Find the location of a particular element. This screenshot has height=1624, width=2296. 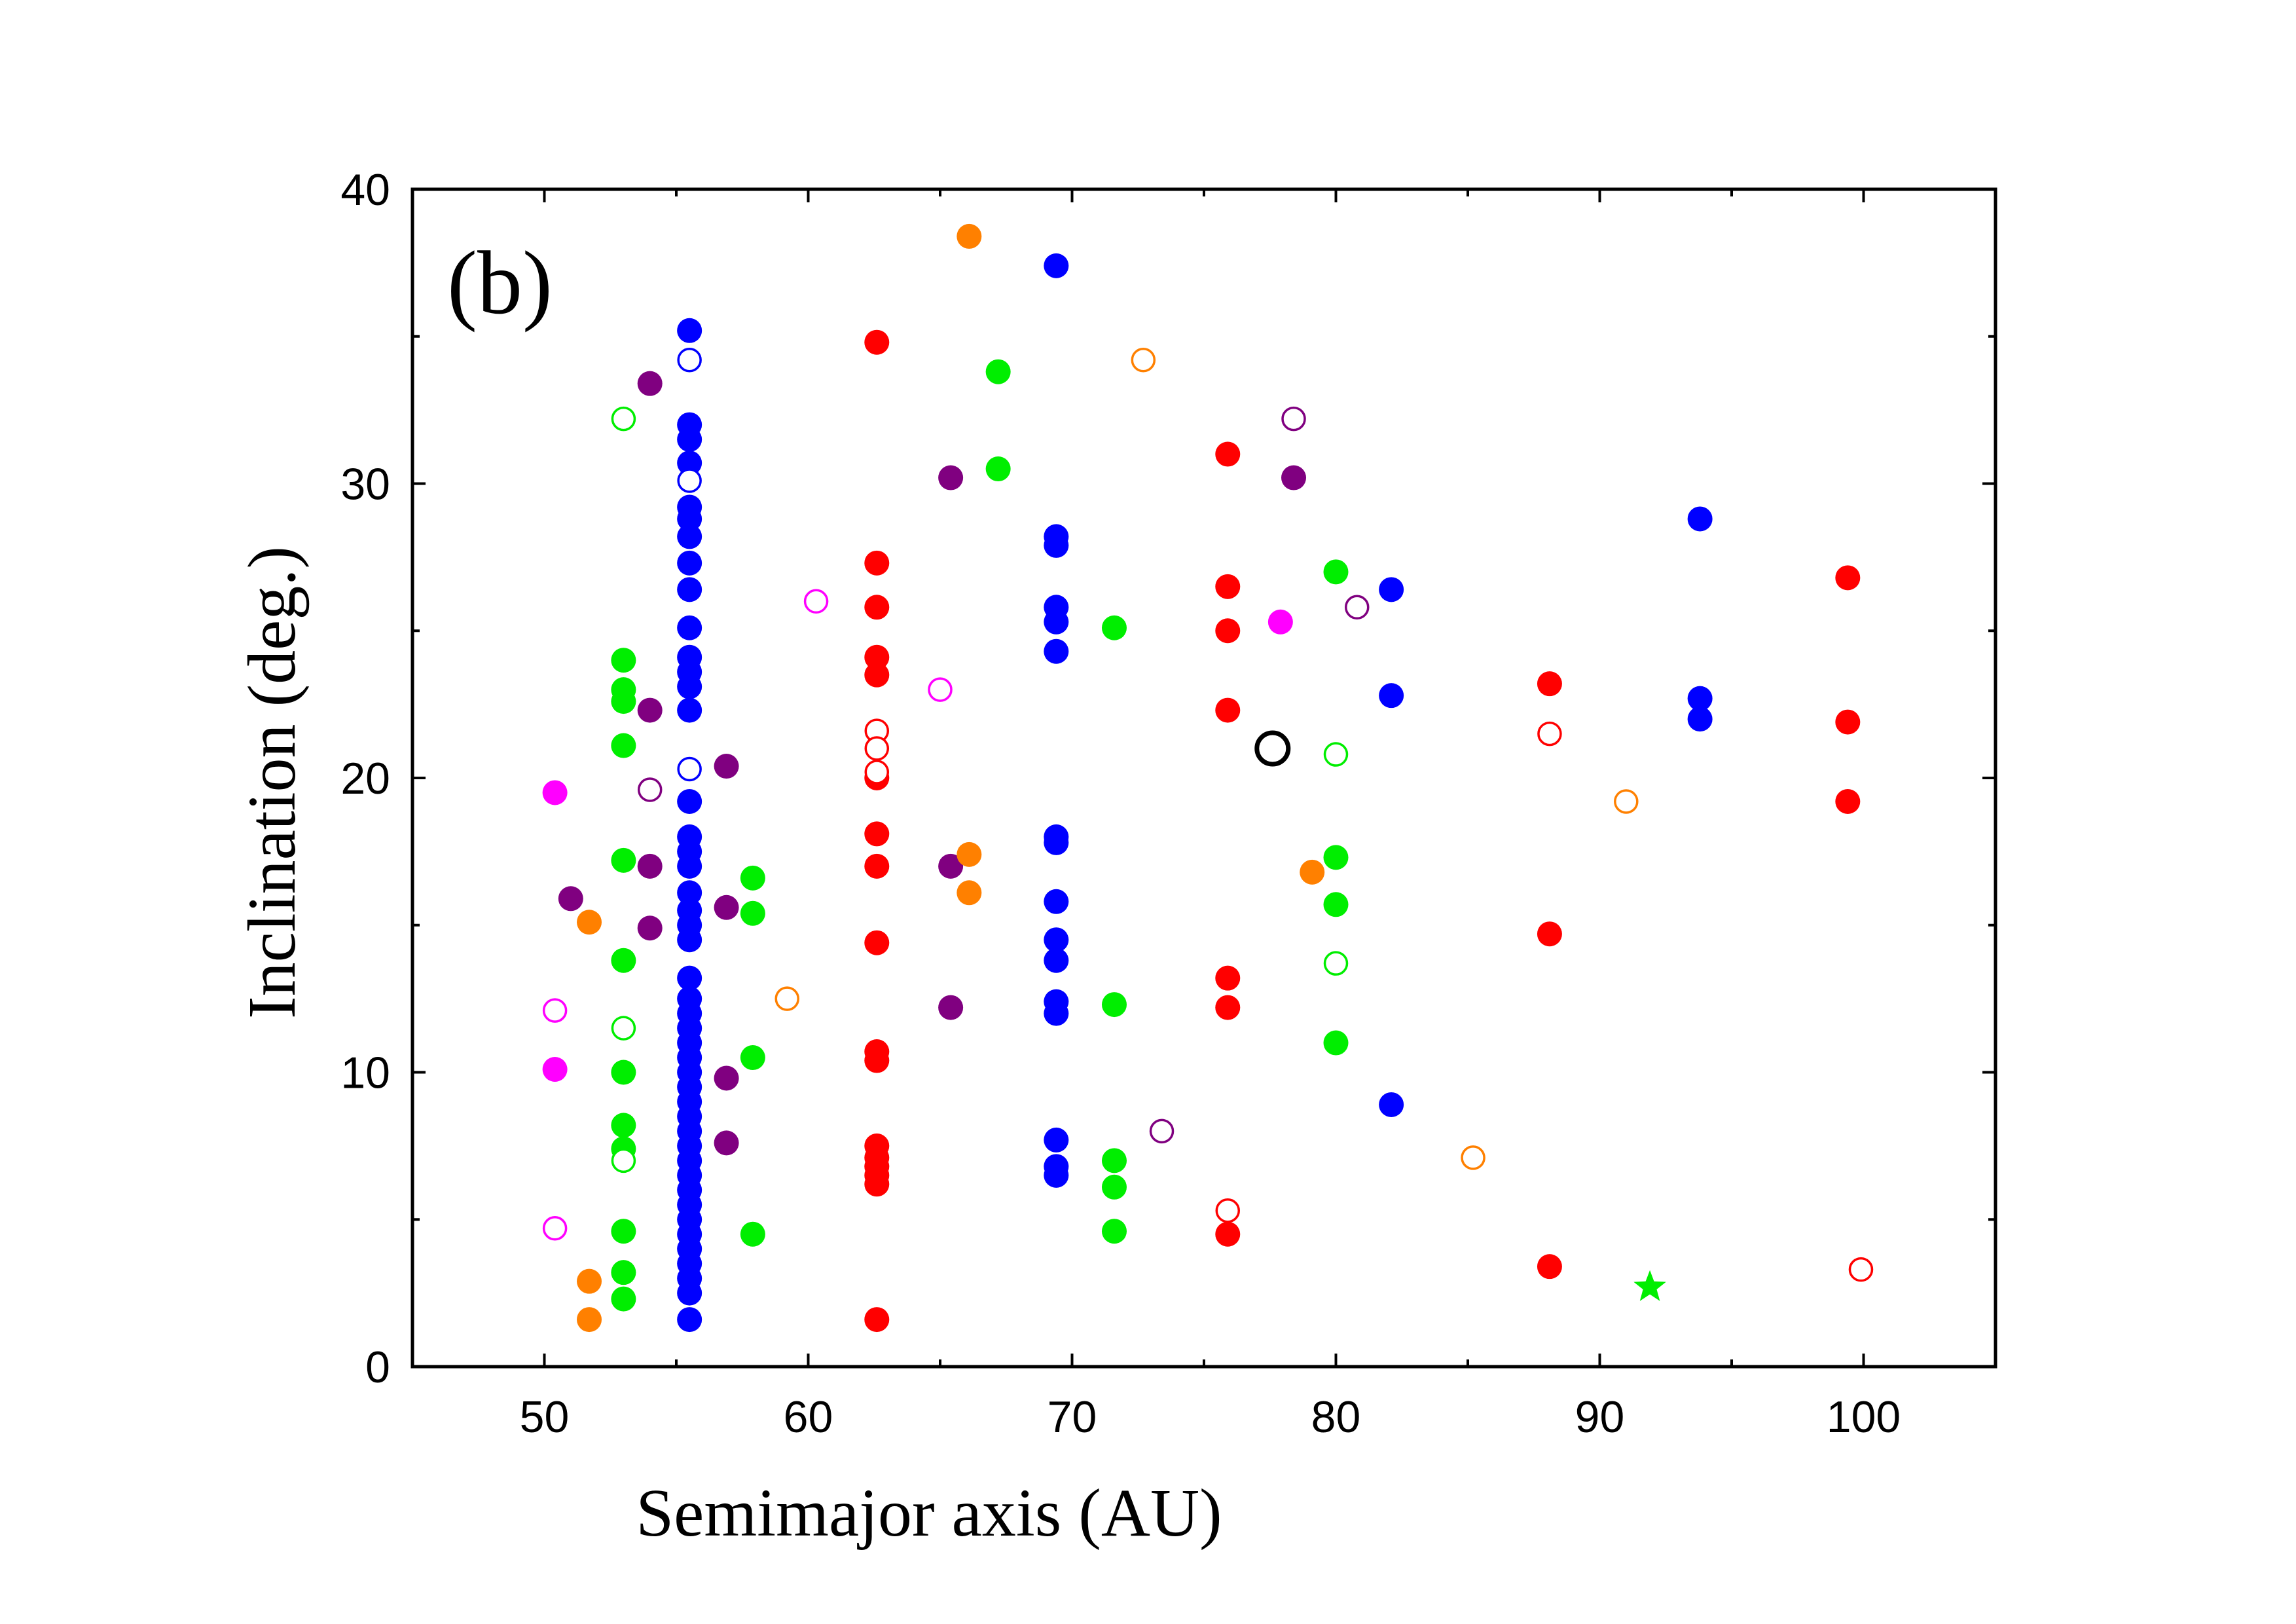

panel-label: (b) is located at coordinates (500, 282).